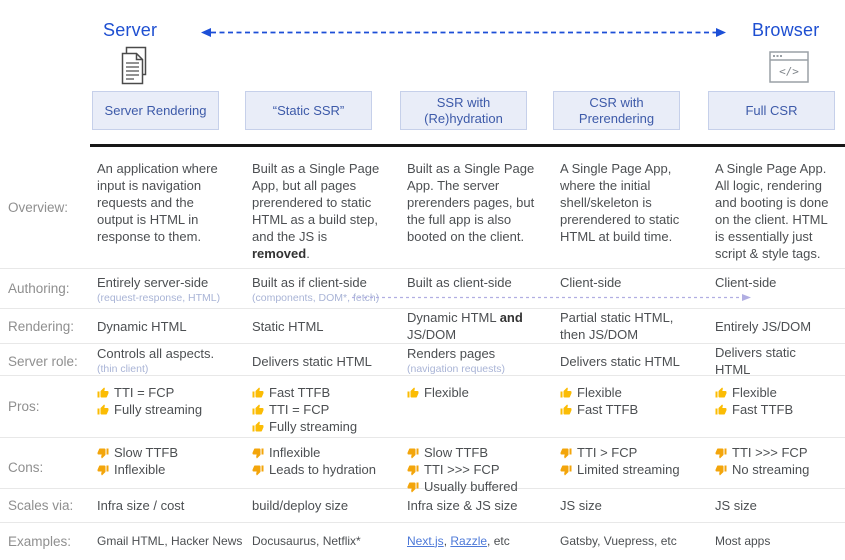 This screenshot has height=560, width=845. I want to click on cell-text: Dynamic HTML and JS/DOM, so click(474, 326).